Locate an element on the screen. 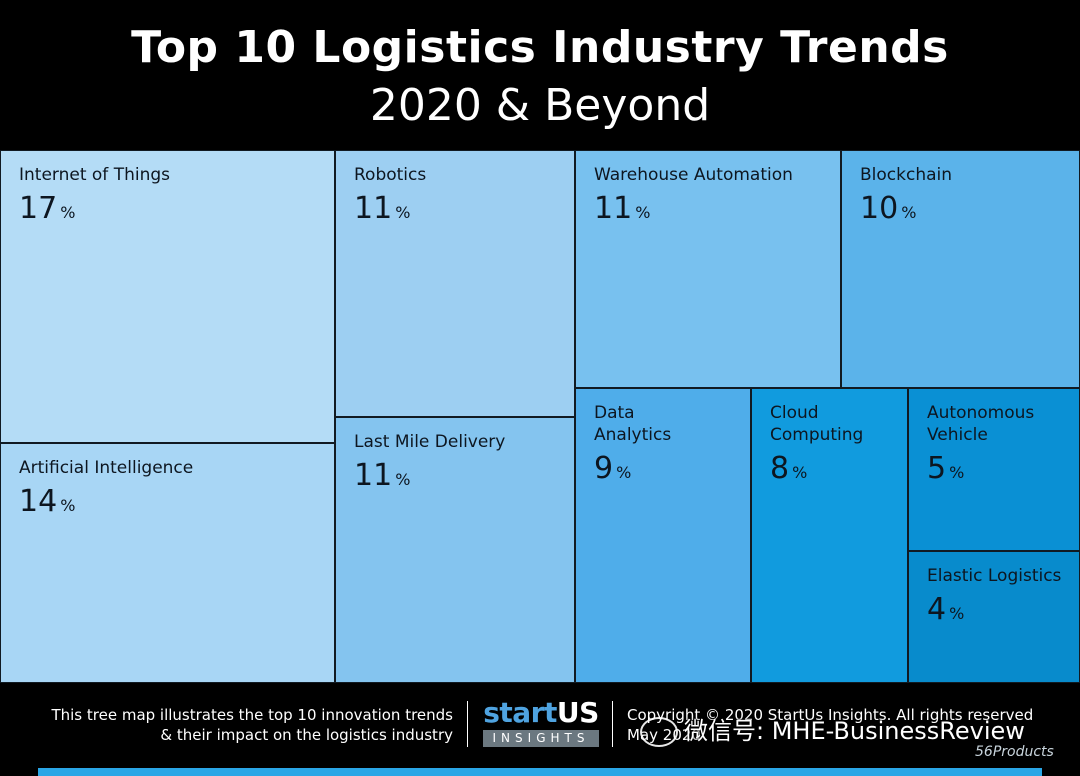  tile-label: Warehouse Automation is located at coordinates (693, 175).